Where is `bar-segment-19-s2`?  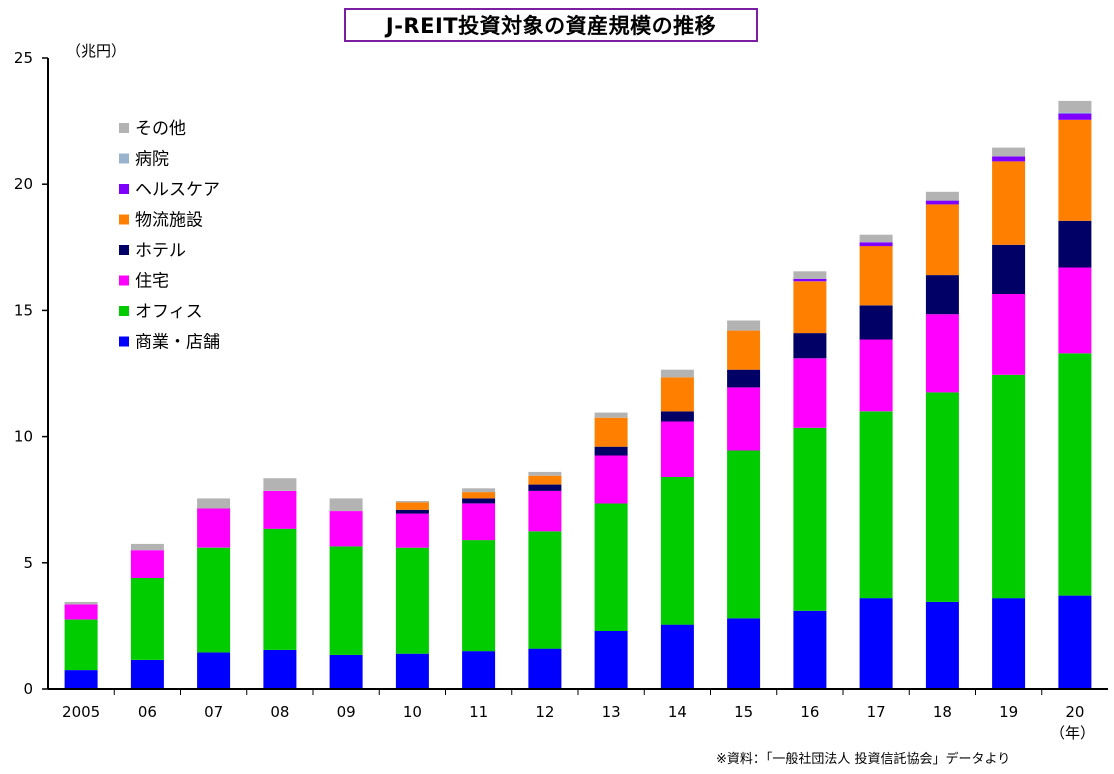 bar-segment-19-s2 is located at coordinates (1009, 334).